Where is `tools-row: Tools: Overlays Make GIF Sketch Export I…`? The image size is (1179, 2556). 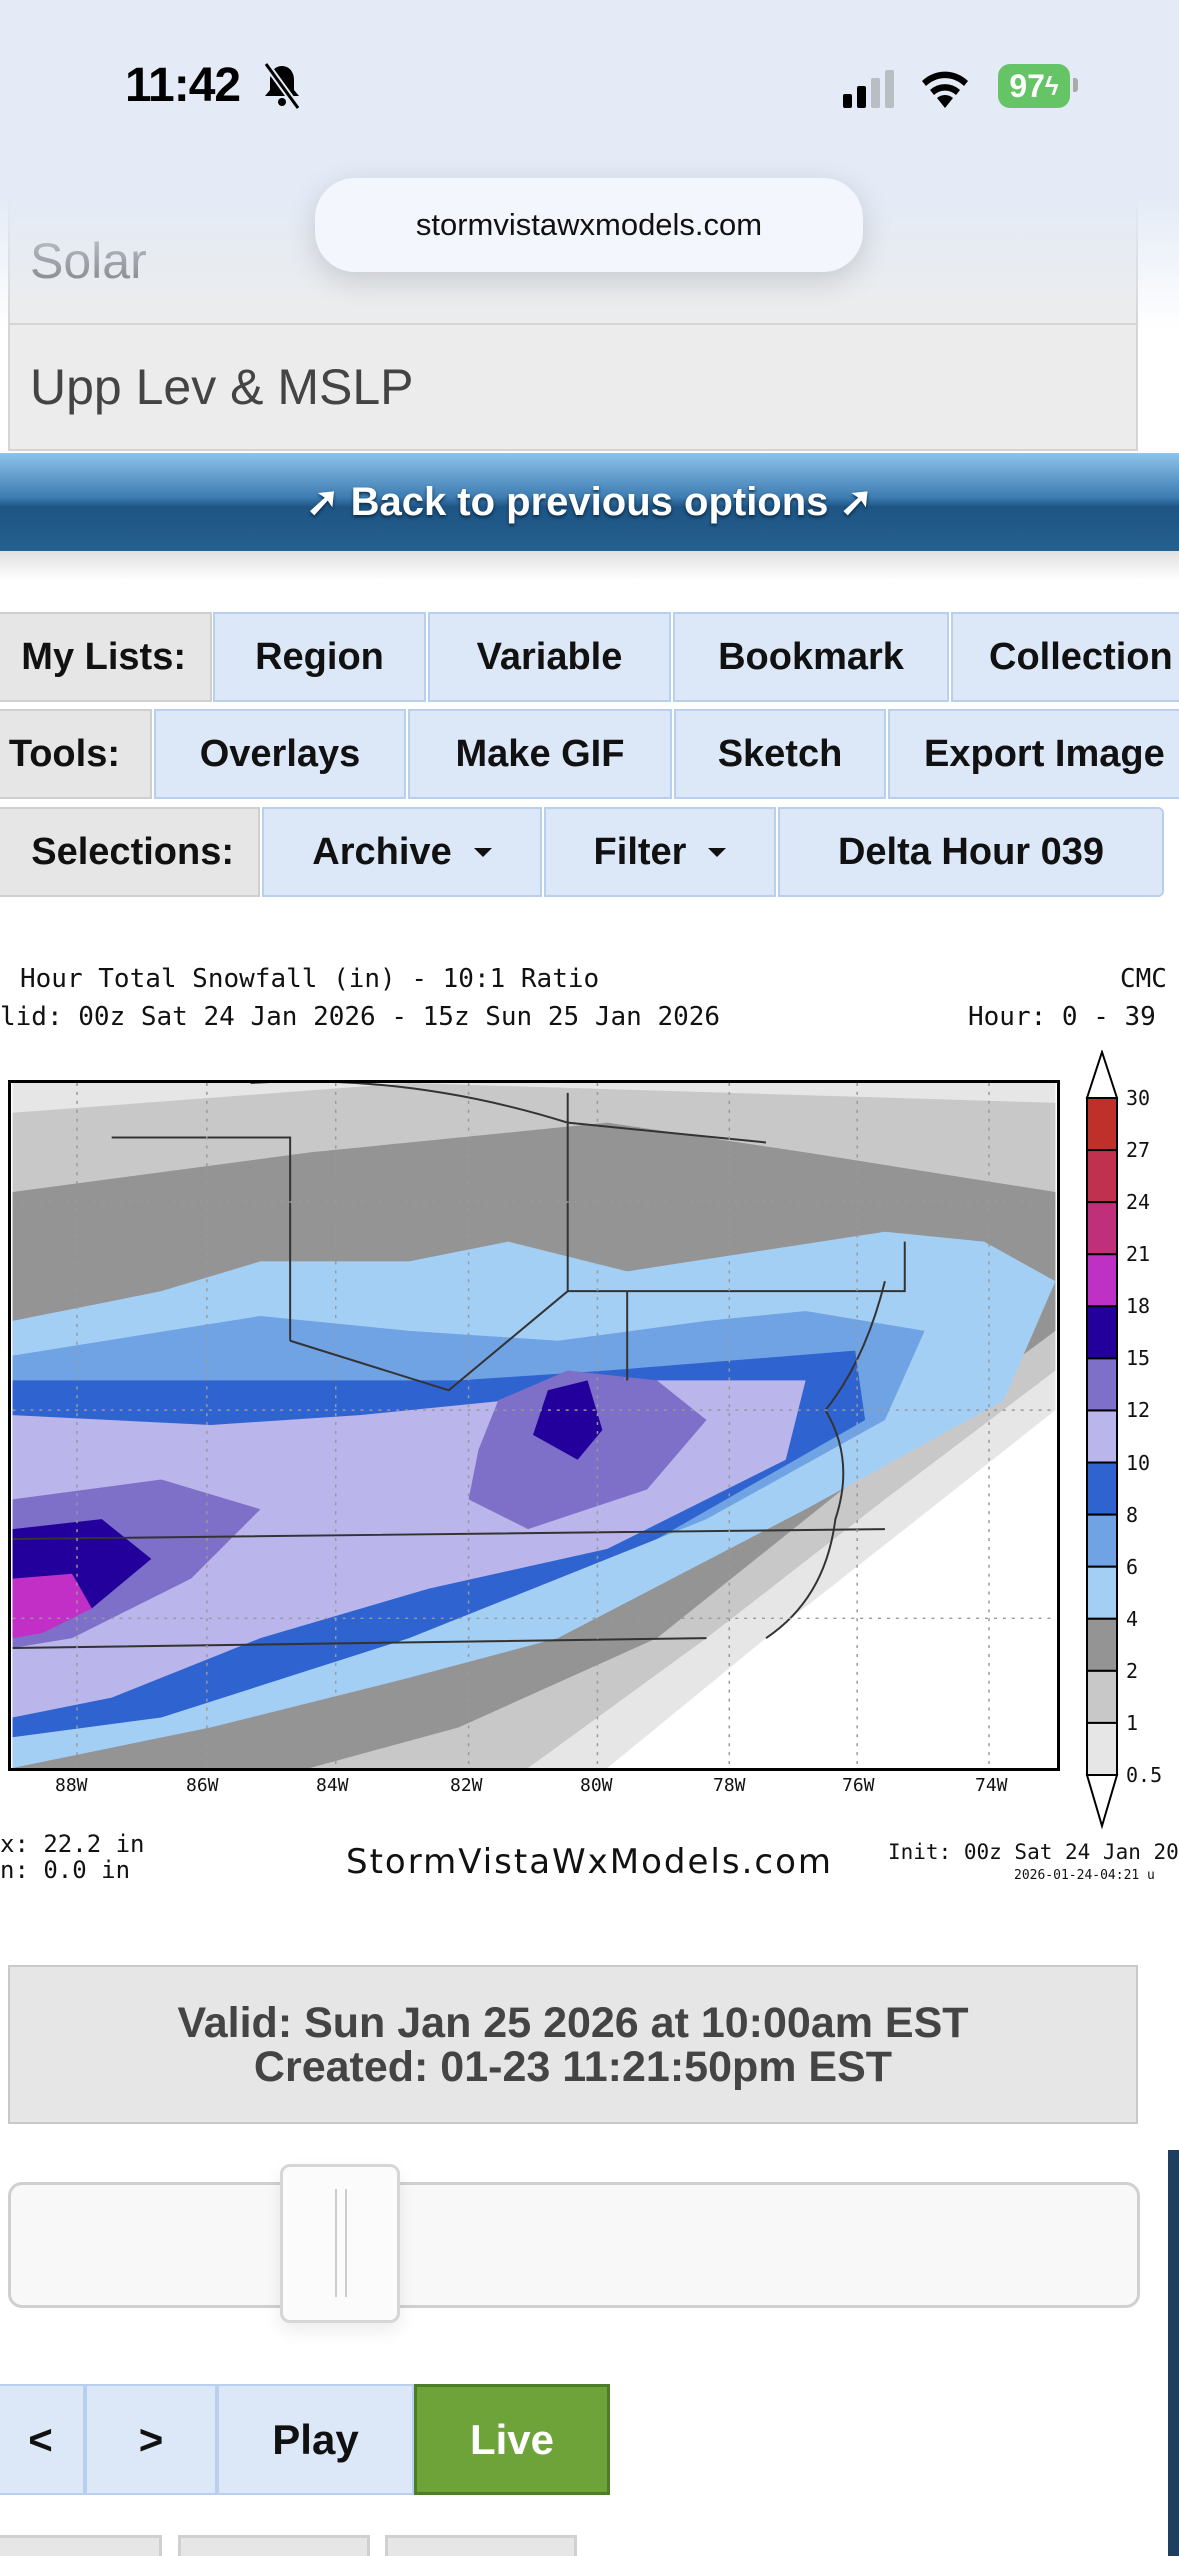
tools-row: Tools: Overlays Make GIF Sketch Export I… is located at coordinates (589, 754).